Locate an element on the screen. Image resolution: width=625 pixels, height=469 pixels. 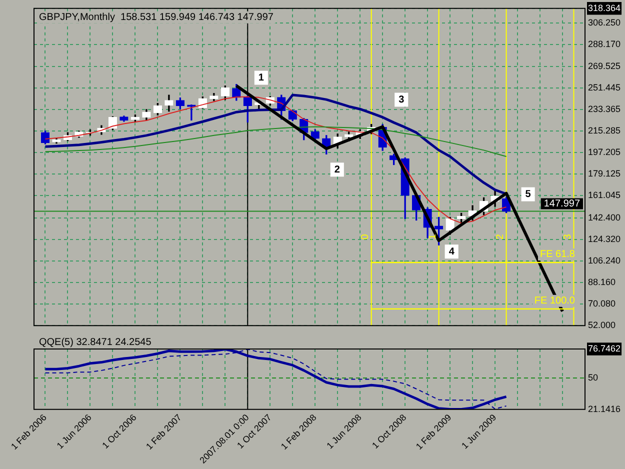
y-tick-label: 21.1416 is located at coordinates (604, 409).